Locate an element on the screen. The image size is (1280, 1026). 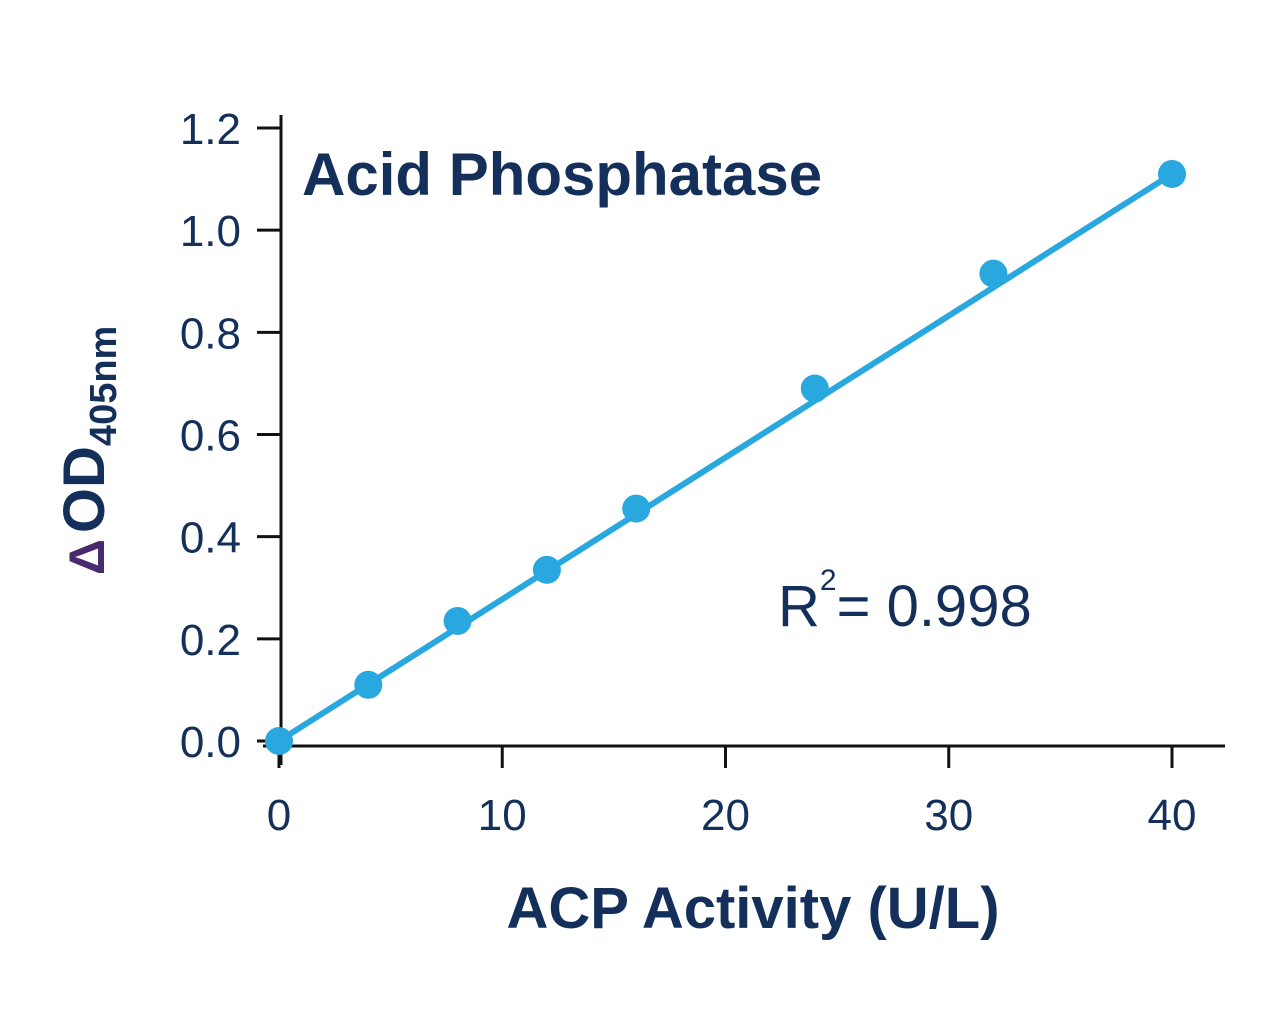
r-squared-annotation: R2= 0.998 is located at coordinates (905, 601).